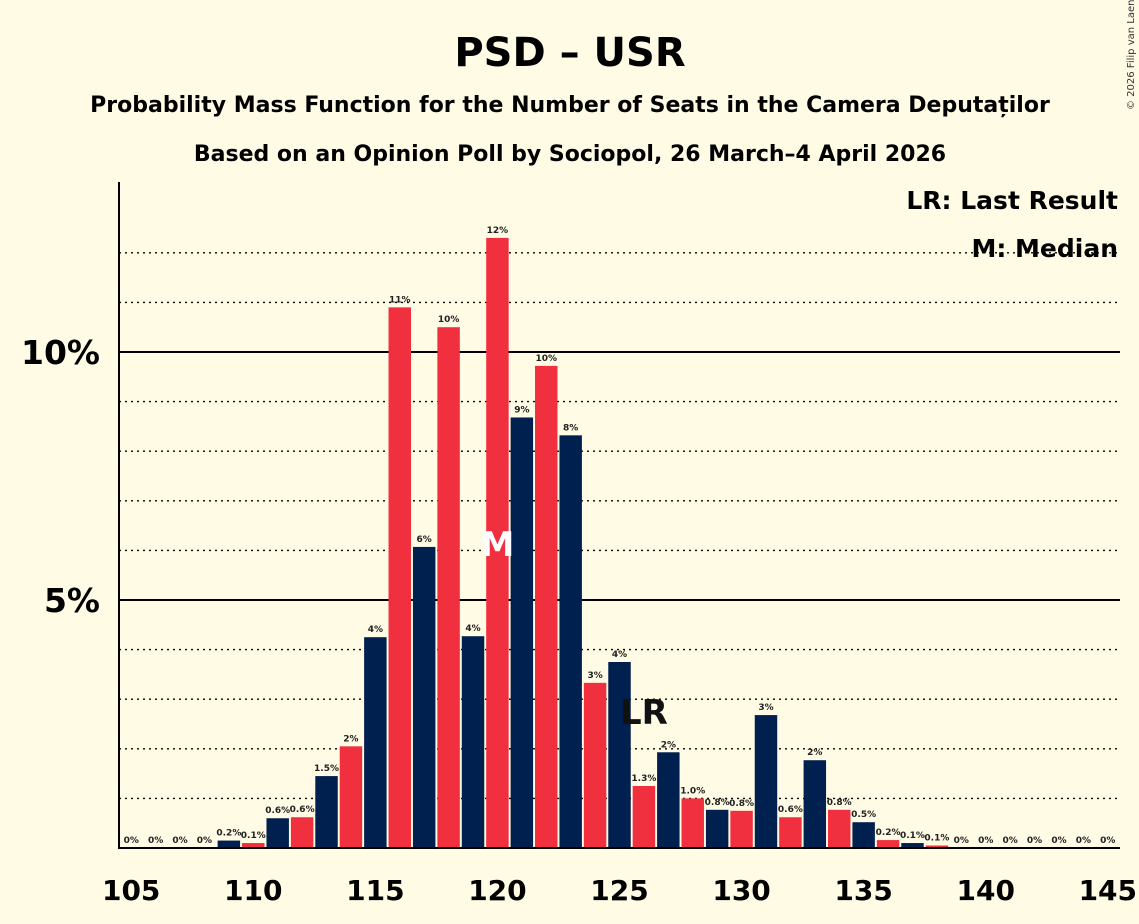  Describe the element at coordinates (72, 600) in the screenshot. I see `y-tick-label-5: 5%` at that location.